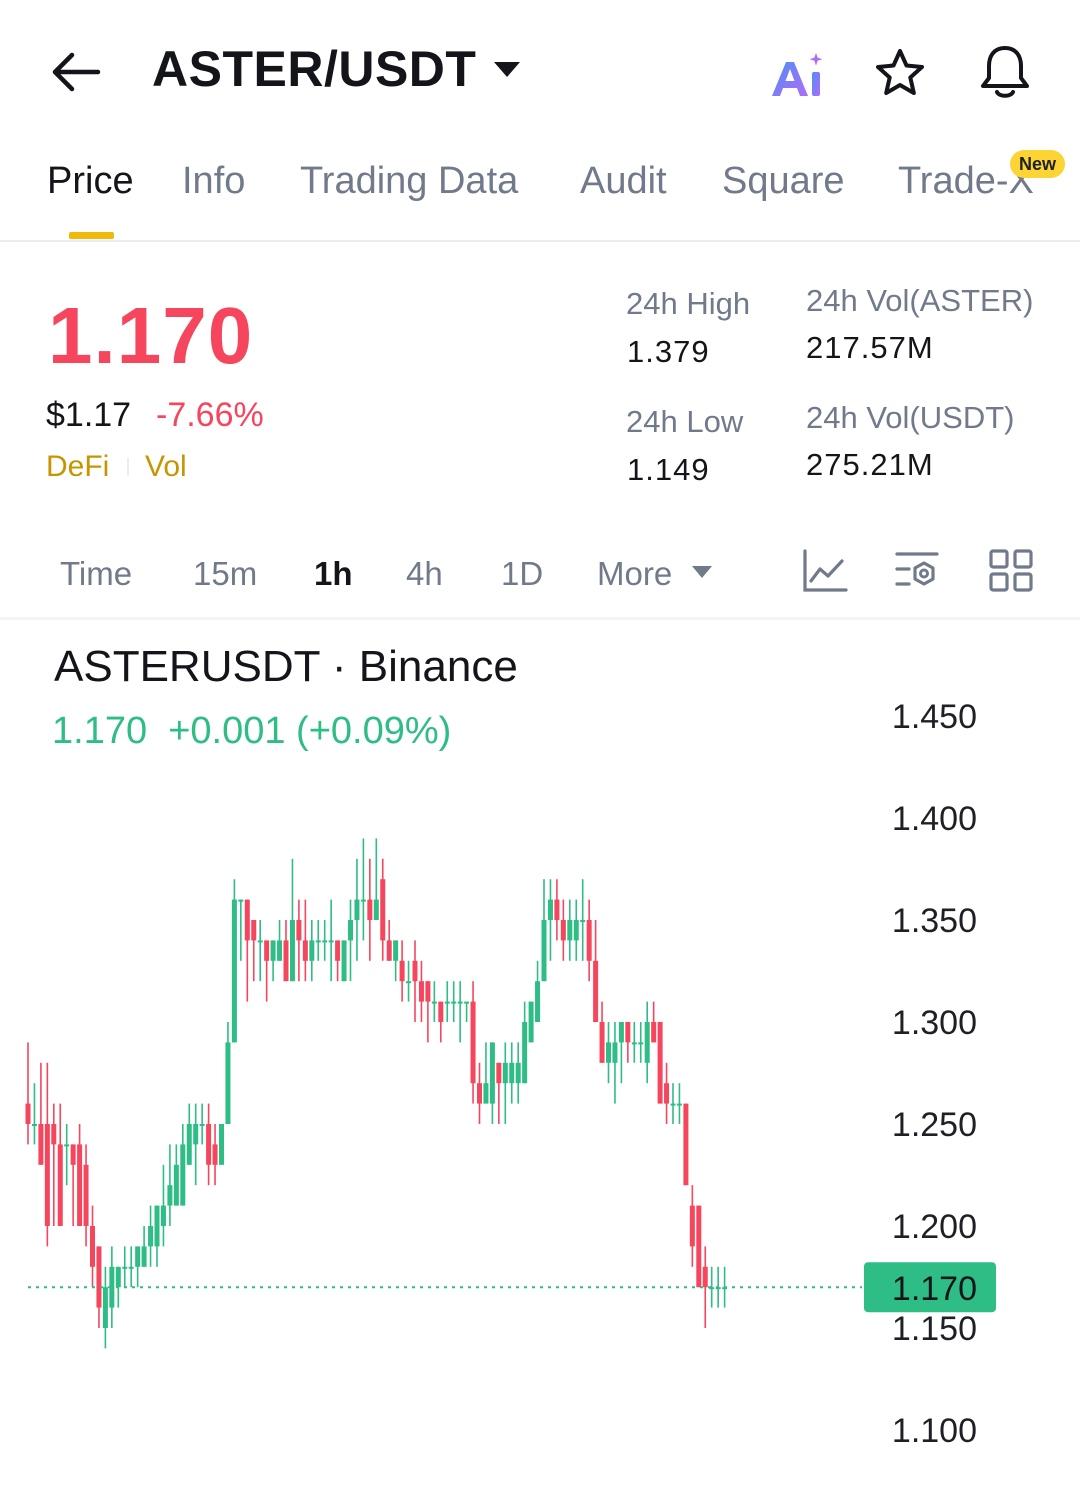  What do you see at coordinates (920, 300) in the screenshot?
I see `stat-24h-vol-base-label: 24h Vol(ASTER)` at bounding box center [920, 300].